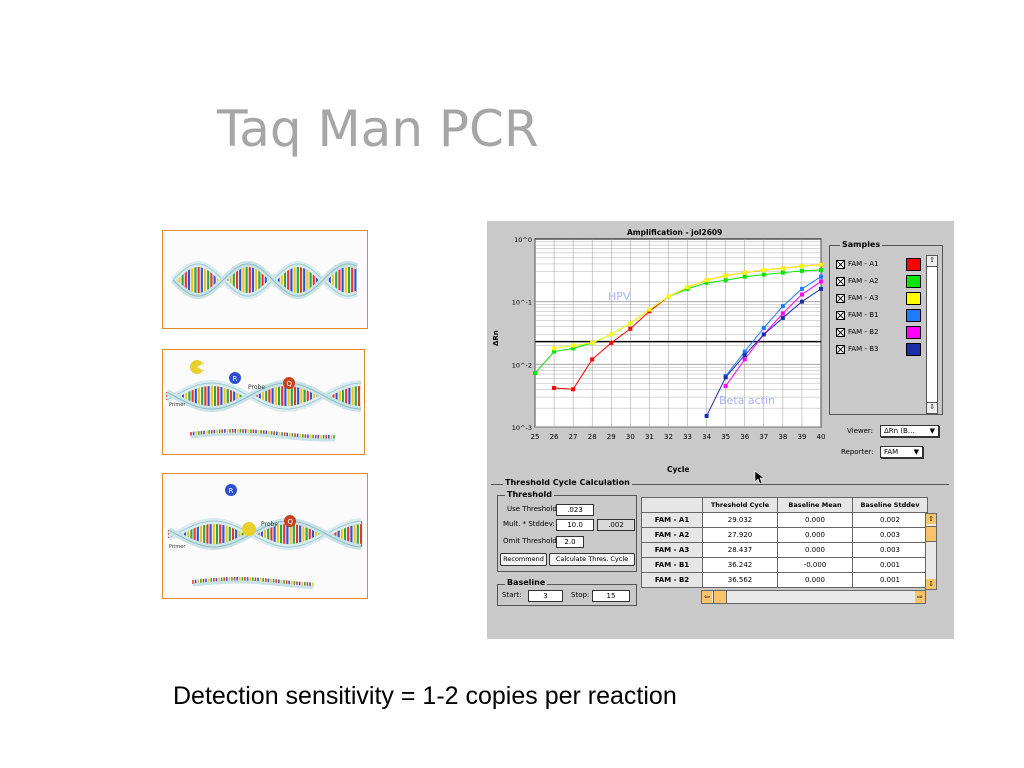  I want to click on column-header: Baseline Stddev, so click(890, 505).